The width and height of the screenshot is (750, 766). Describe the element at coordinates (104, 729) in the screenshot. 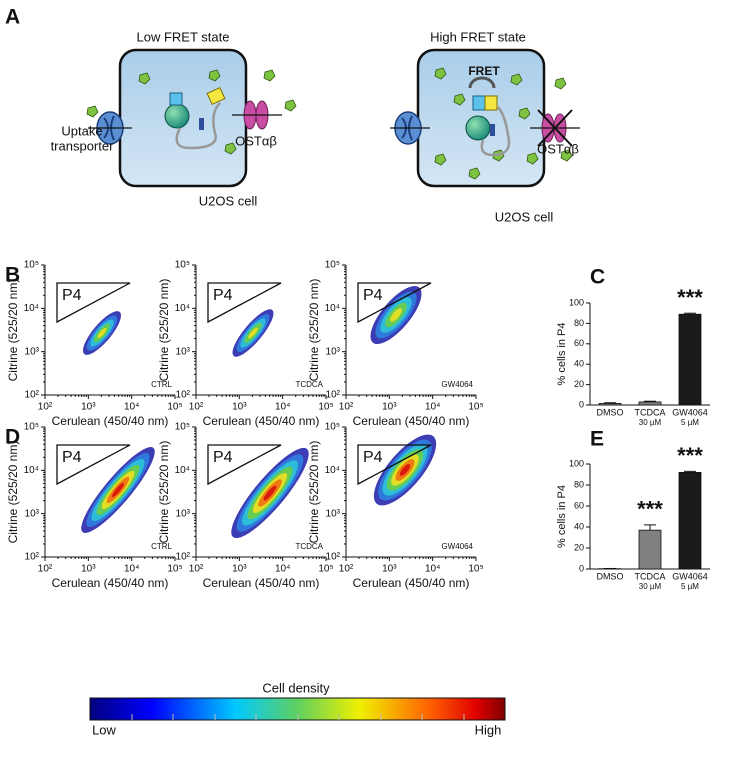

I see `colorbar-label: Low` at that location.